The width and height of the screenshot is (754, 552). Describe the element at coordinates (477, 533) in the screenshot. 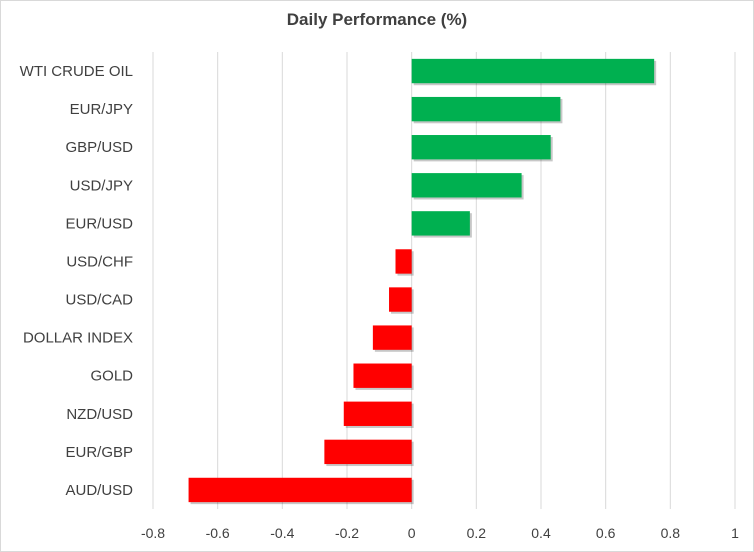

I see `x-tick-label: 0.2` at that location.